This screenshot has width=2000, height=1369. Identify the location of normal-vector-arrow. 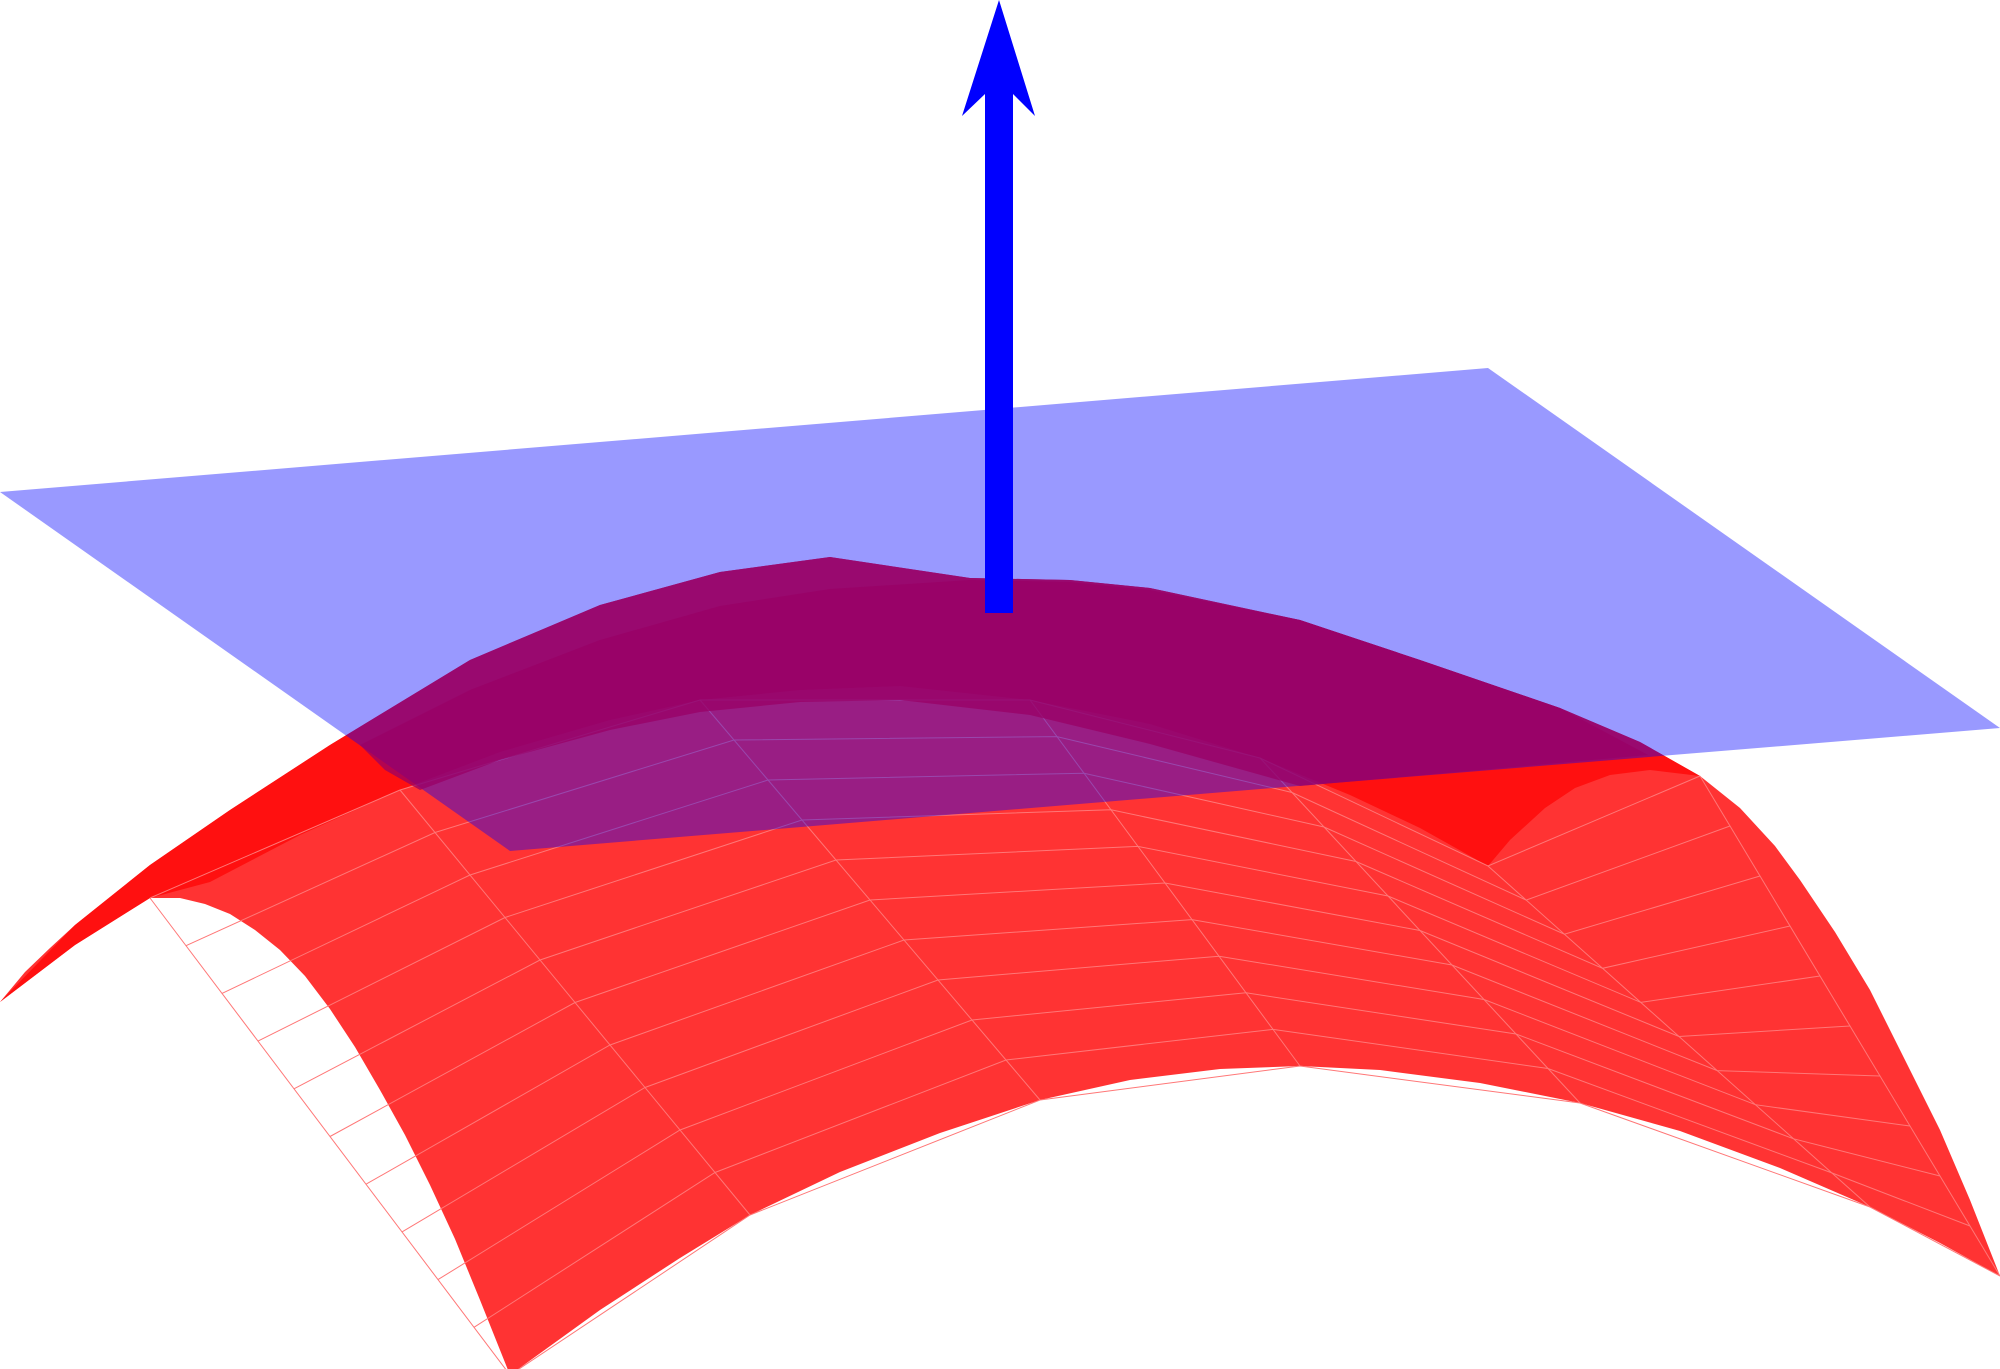
(998, 306).